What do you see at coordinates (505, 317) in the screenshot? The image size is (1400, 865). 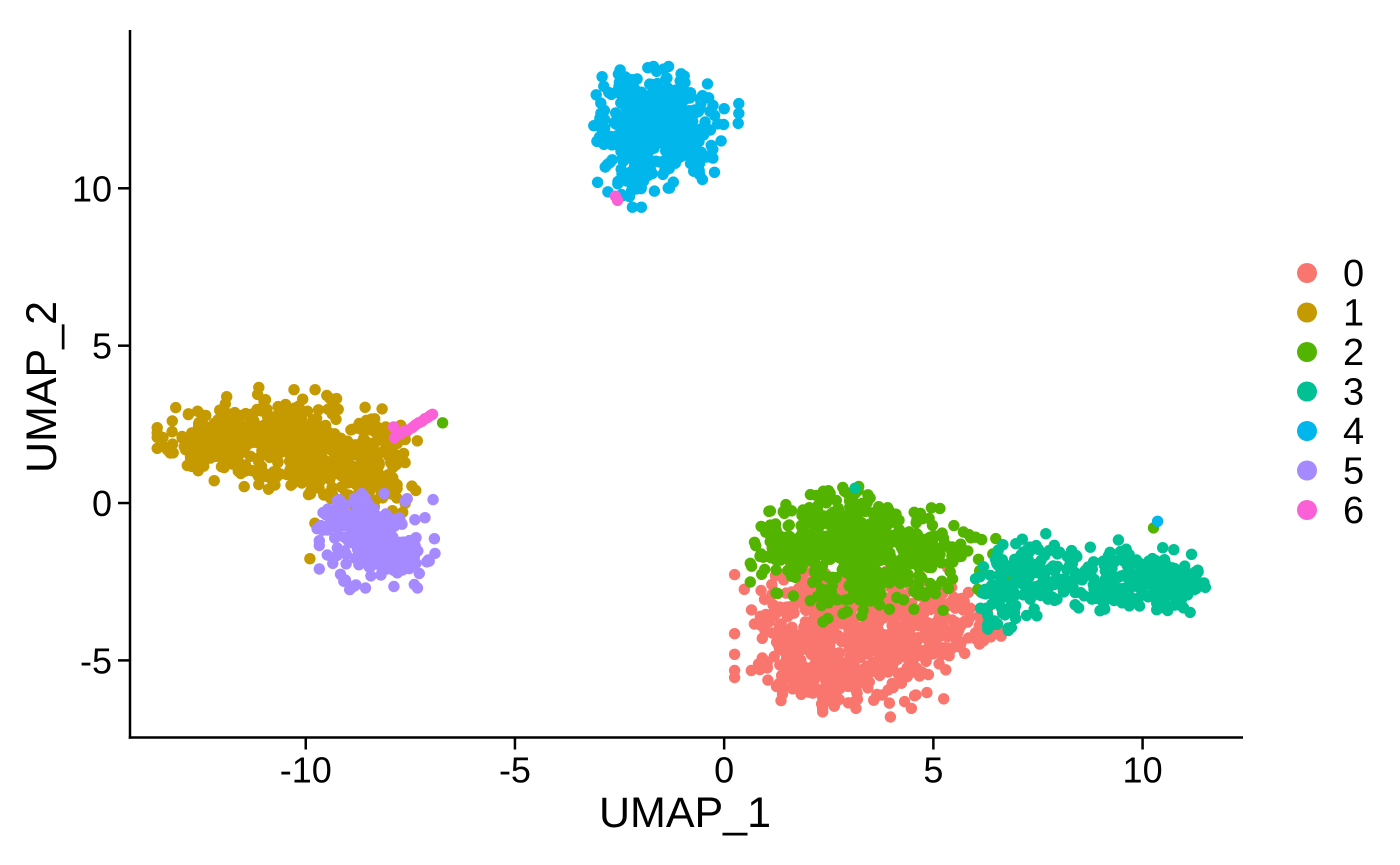 I see `cluster-6-points` at bounding box center [505, 317].